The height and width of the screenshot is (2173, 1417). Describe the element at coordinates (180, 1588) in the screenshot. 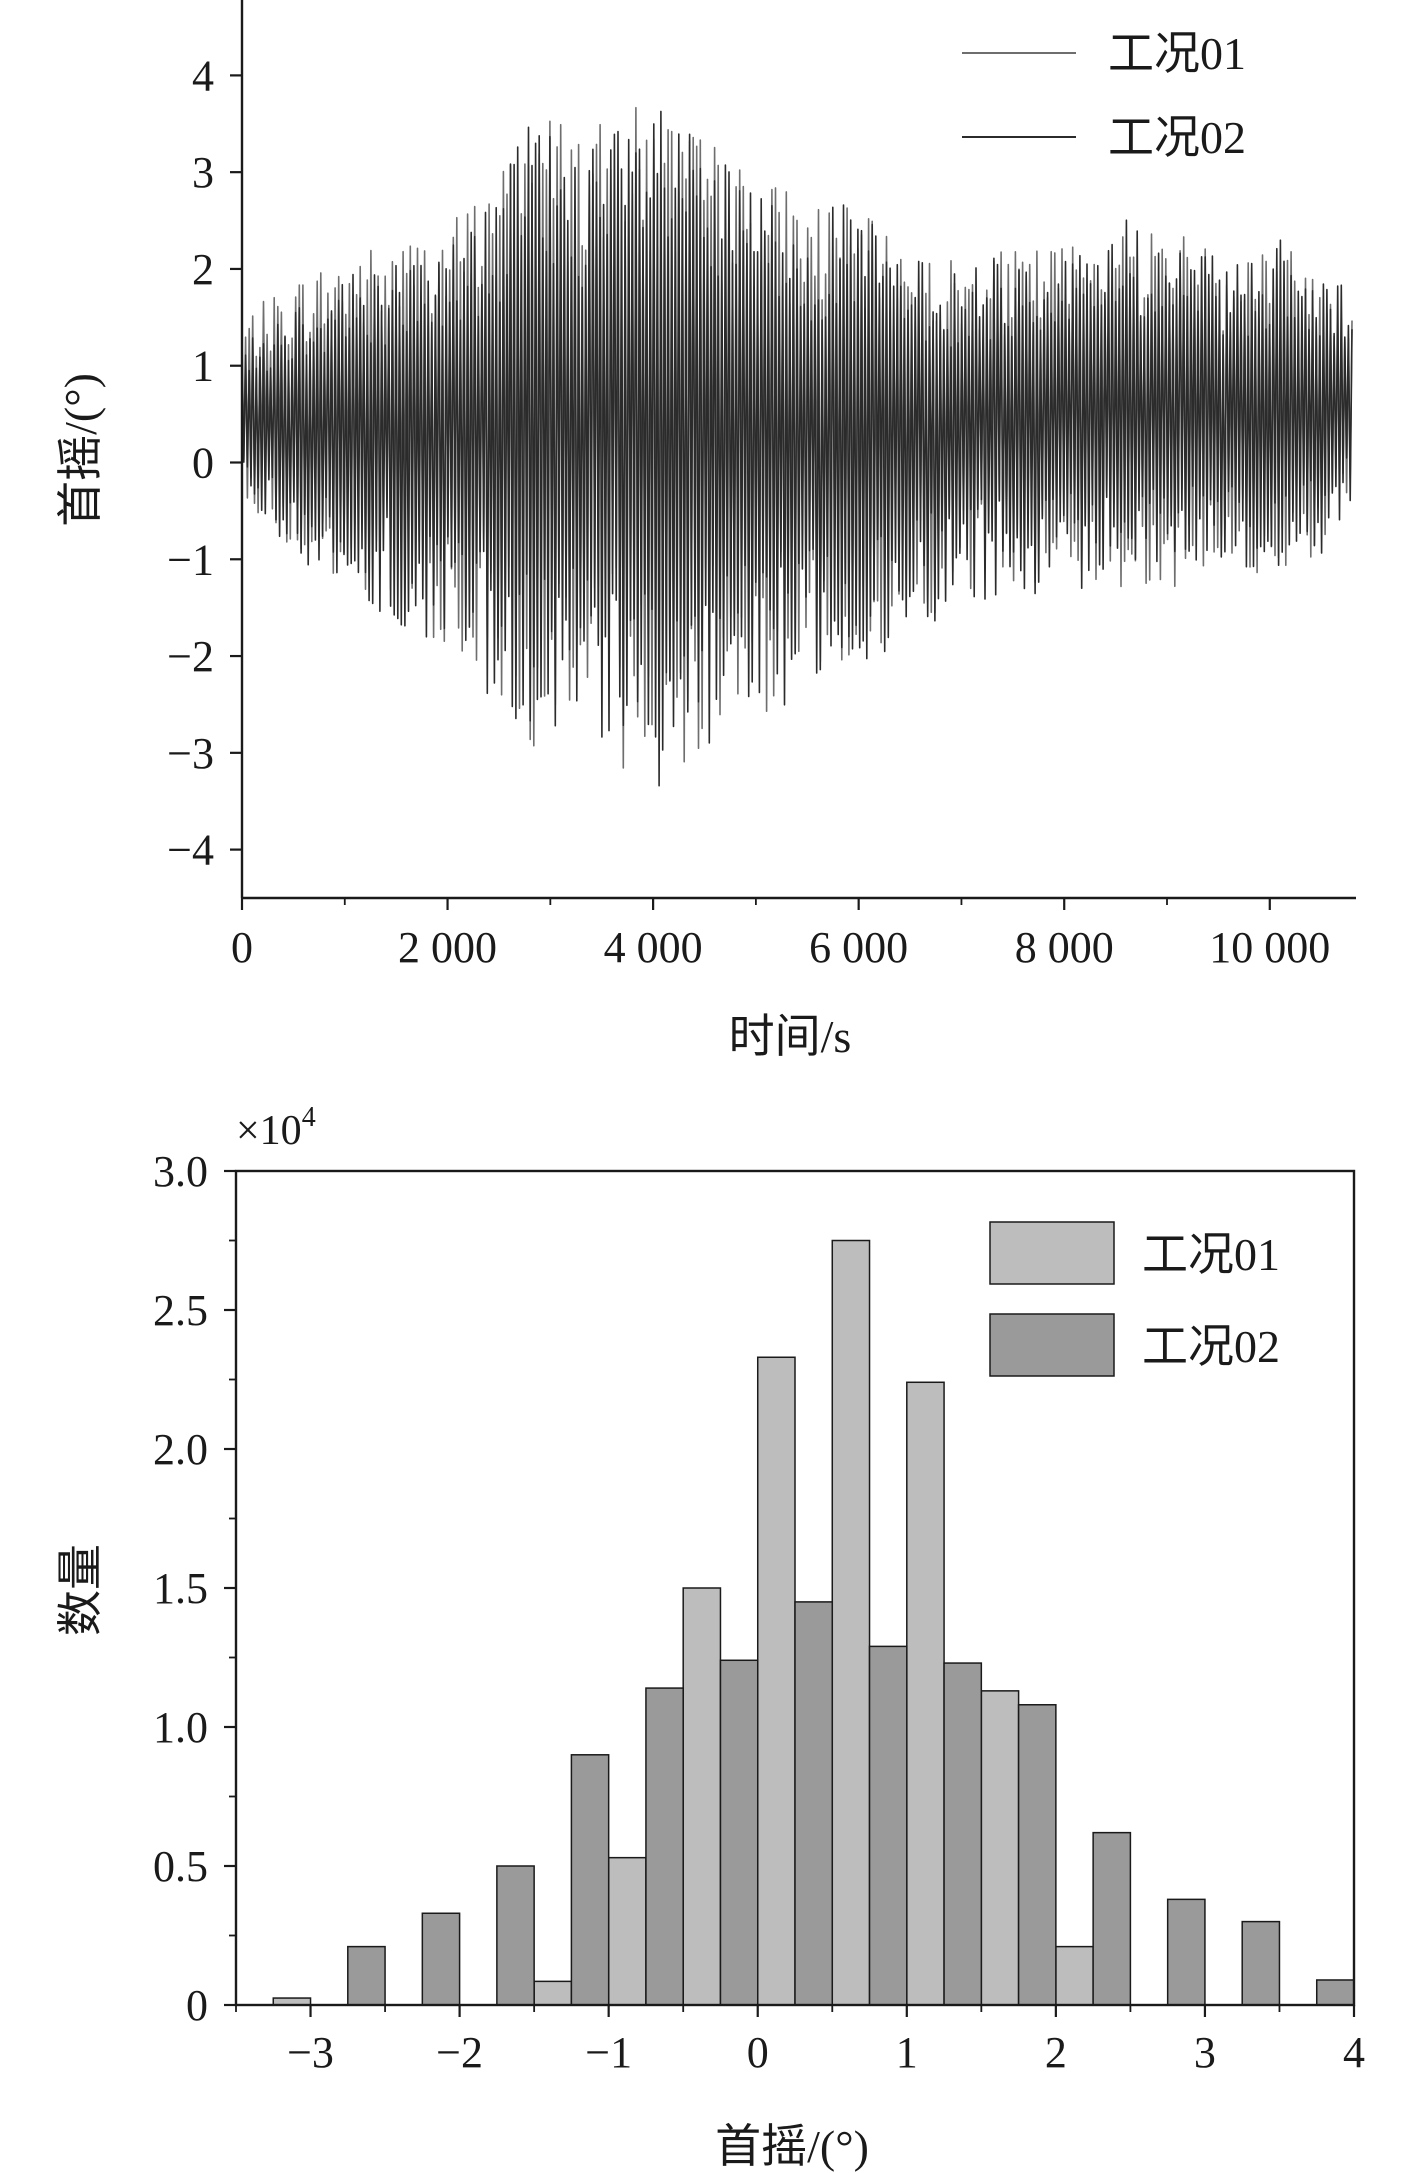

I see `y-tick-label: 1.5` at that location.